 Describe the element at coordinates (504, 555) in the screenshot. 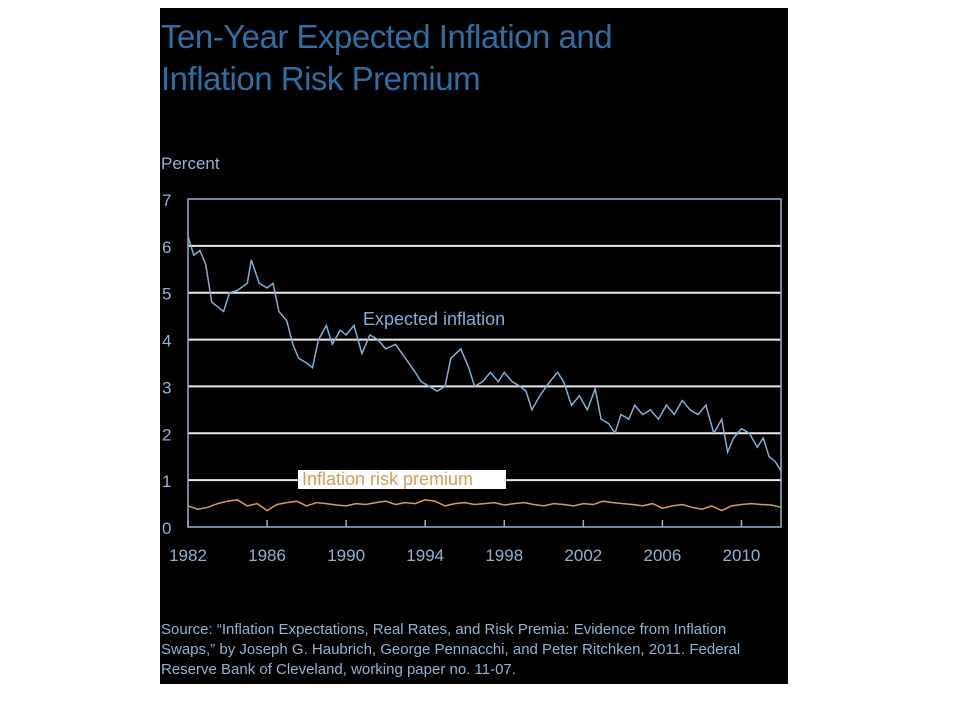

I see `x-tick-label: 1998` at that location.